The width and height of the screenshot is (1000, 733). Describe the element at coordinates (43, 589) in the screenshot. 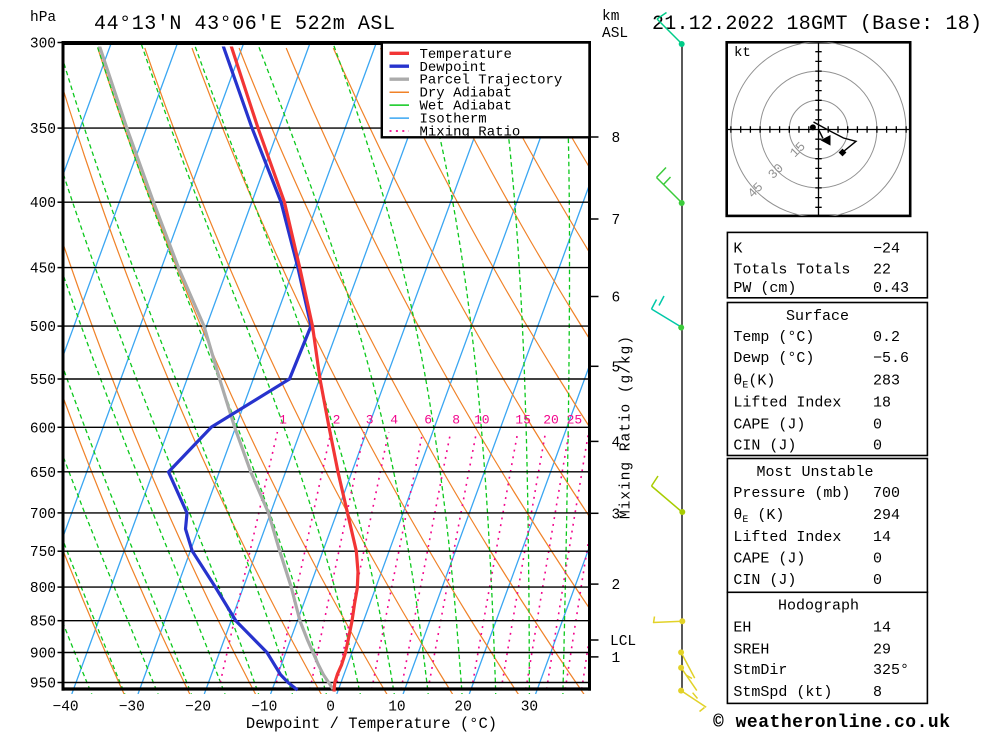

I see `svg-text: 800` at that location.